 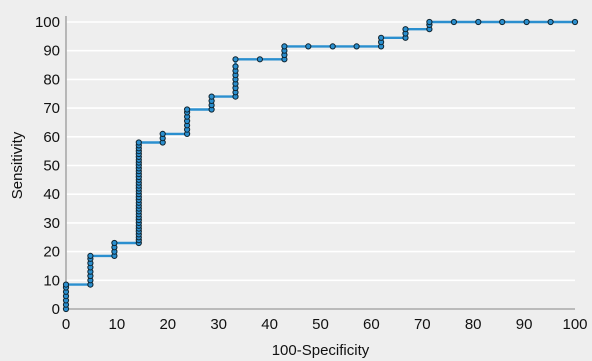 I want to click on x-tick-label-40: 40, so click(x=269, y=324).